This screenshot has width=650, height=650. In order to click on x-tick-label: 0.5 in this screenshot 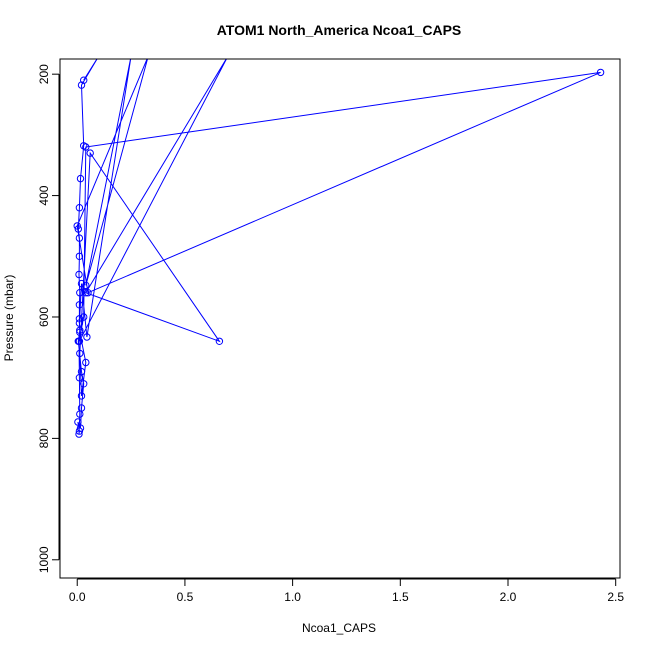, I will do `click(185, 597)`.